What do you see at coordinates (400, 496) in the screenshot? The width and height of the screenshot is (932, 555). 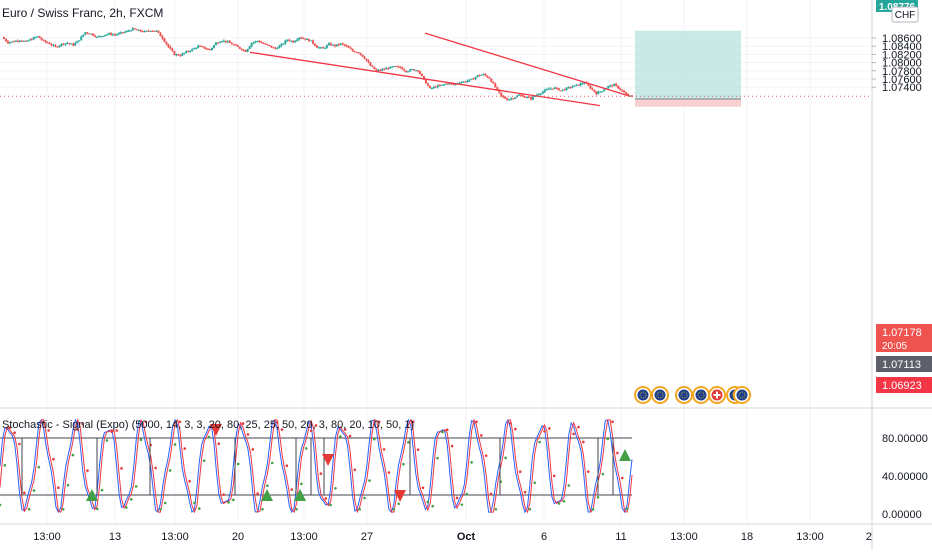 I see `sell-signal-arrow` at bounding box center [400, 496].